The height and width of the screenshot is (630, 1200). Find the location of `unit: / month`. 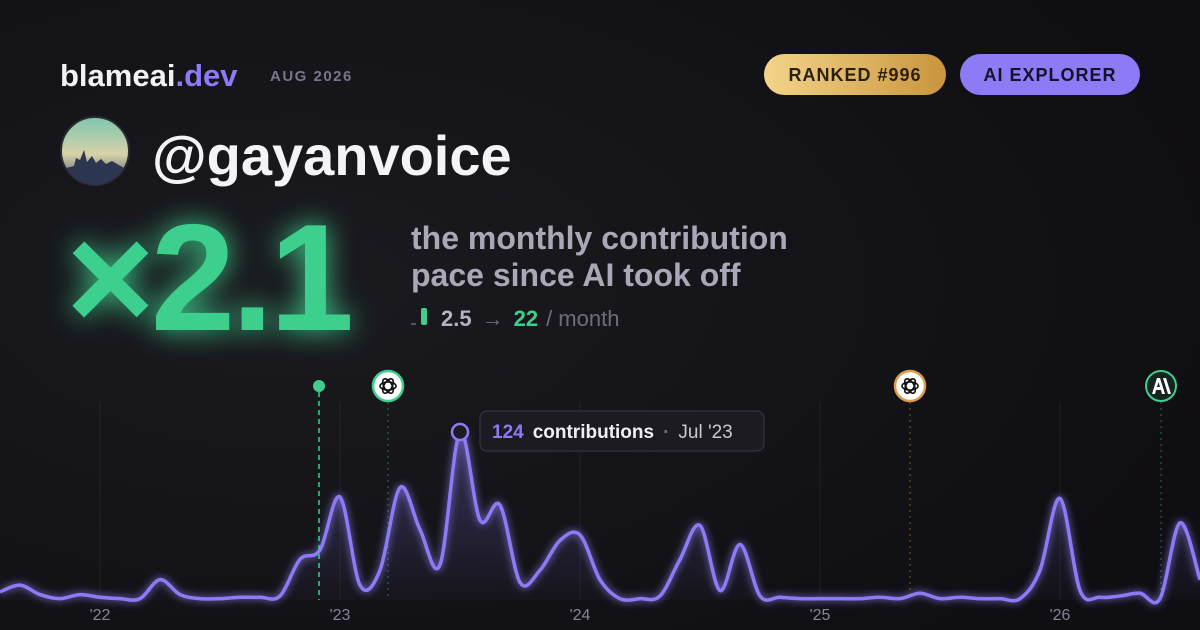

unit: / month is located at coordinates (582, 318).